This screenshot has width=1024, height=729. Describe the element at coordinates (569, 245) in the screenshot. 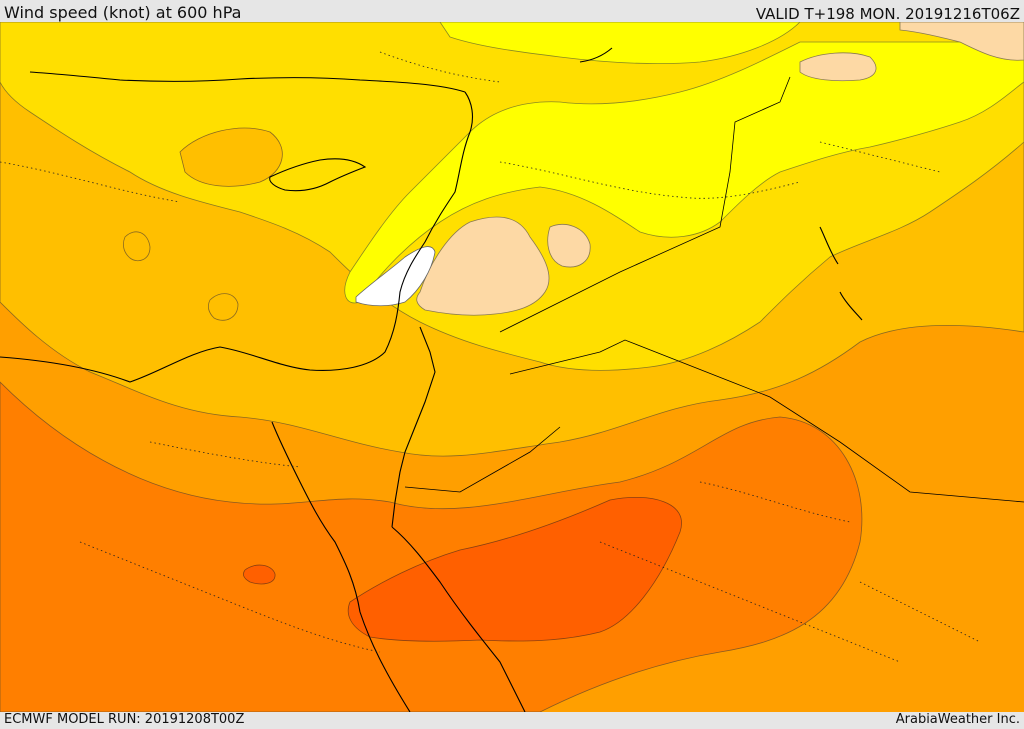

I see `peach-spot-east` at that location.